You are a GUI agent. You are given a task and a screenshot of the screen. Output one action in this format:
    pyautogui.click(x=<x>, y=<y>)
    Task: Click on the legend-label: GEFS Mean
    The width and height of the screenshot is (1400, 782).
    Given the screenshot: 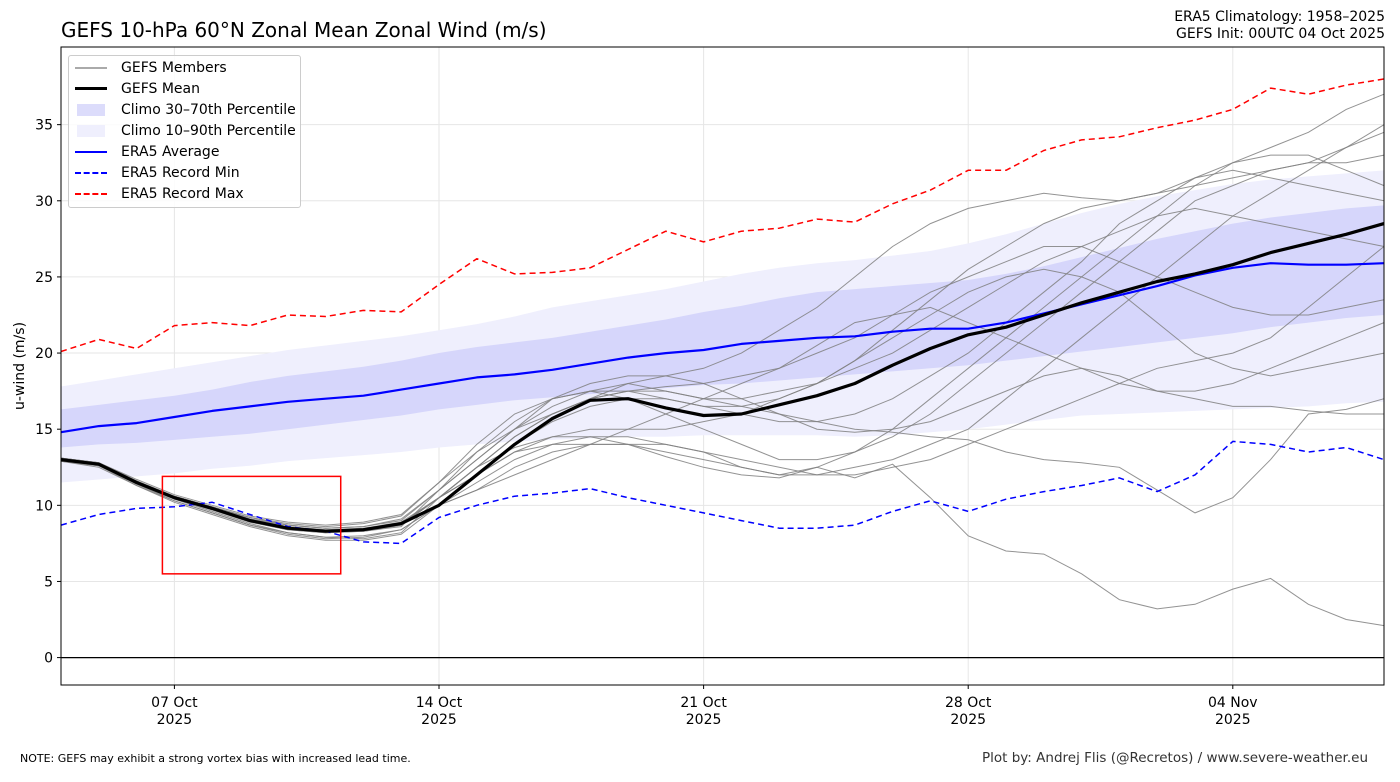 What is the action you would take?
    pyautogui.click(x=160, y=89)
    